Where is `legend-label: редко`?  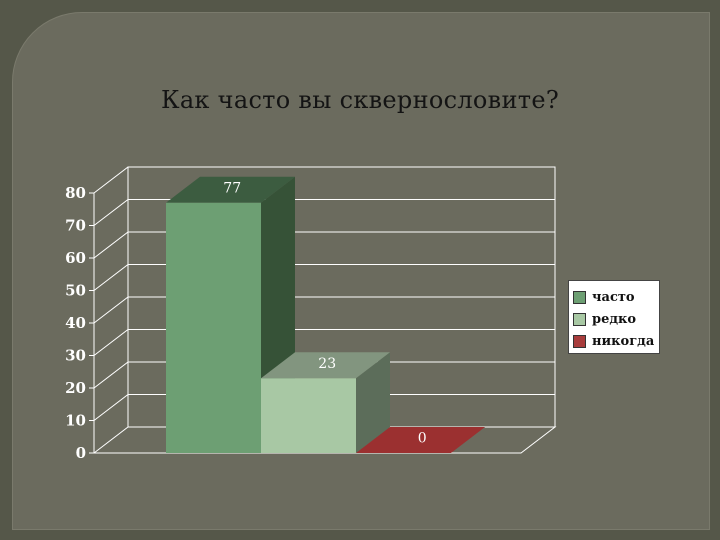 legend-label: редко is located at coordinates (614, 319).